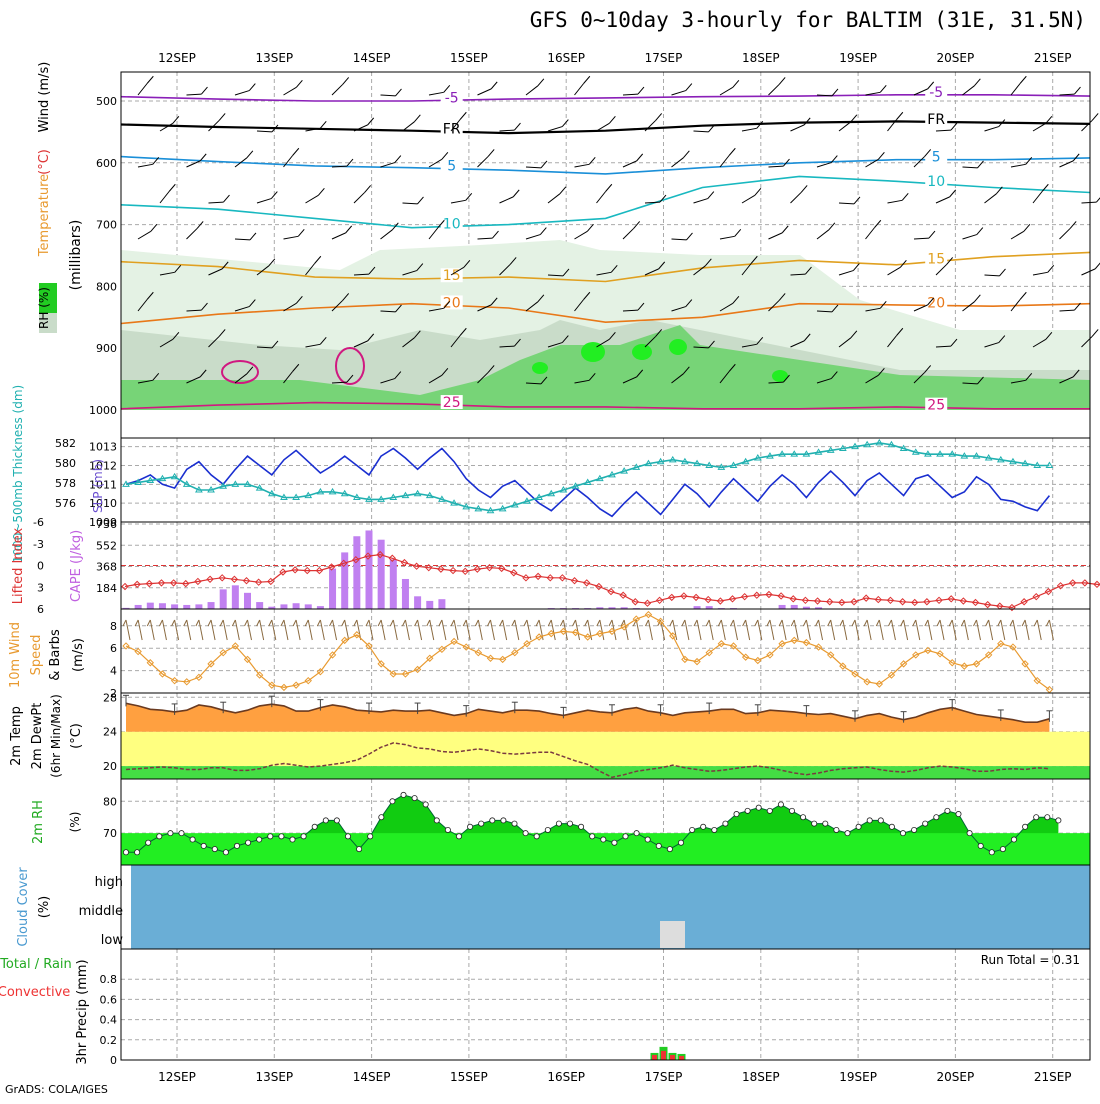 Image resolution: width=1100 pixels, height=1104 pixels. What do you see at coordinates (40, 587) in the screenshot?
I see `y-tick-label: 3` at bounding box center [40, 587].